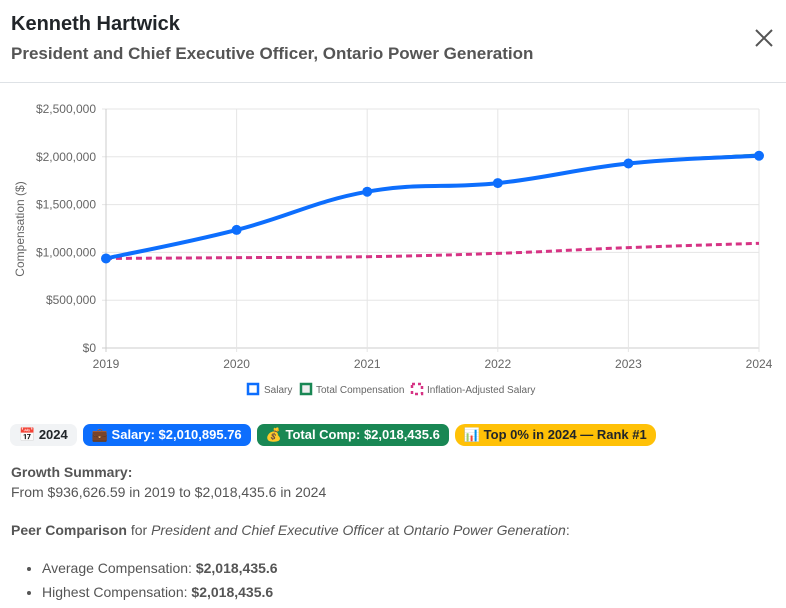 This screenshot has height=608, width=786. Describe the element at coordinates (106, 364) in the screenshot. I see `x-tick-label: 2019` at that location.